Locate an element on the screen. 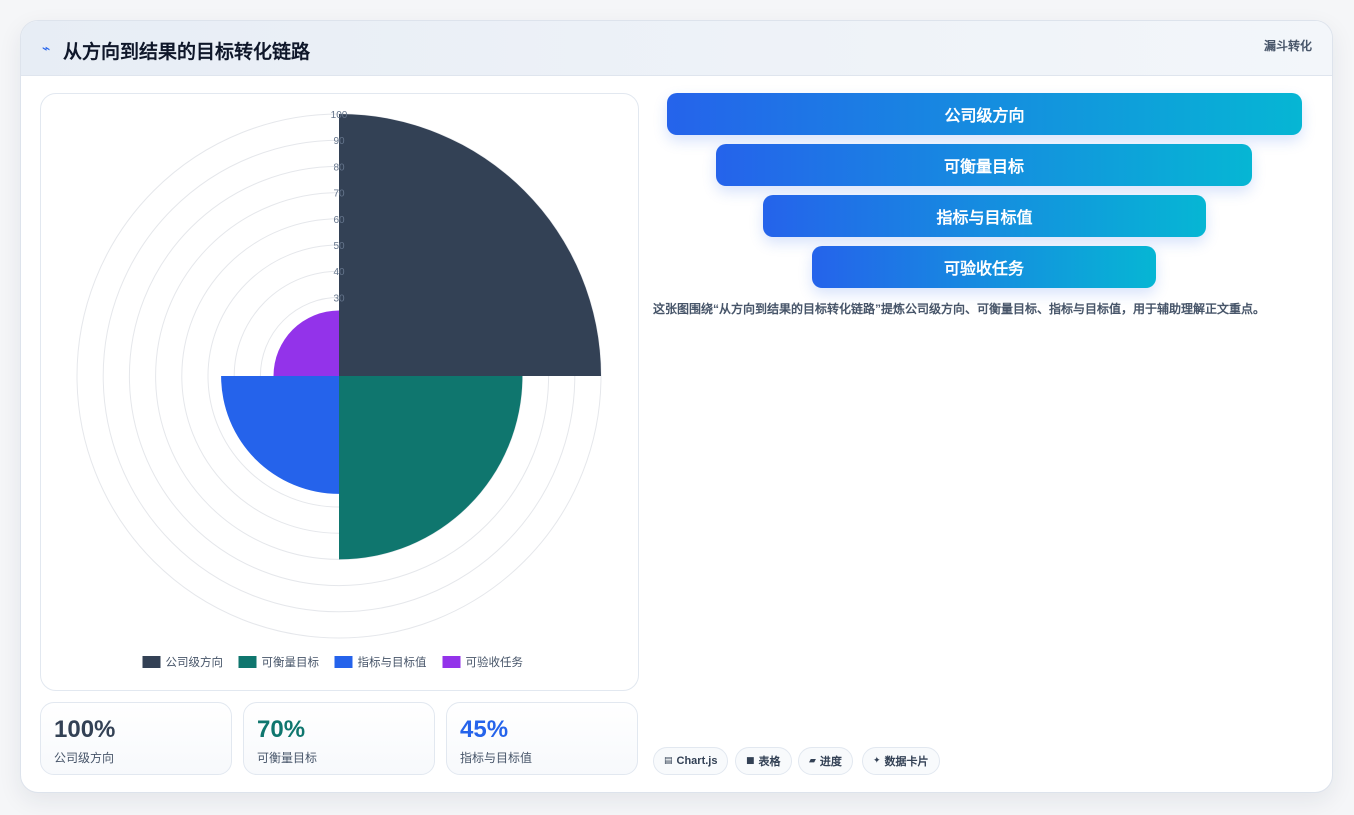 The image size is (1354, 815). chip-label: 数据卡片 is located at coordinates (906, 762).